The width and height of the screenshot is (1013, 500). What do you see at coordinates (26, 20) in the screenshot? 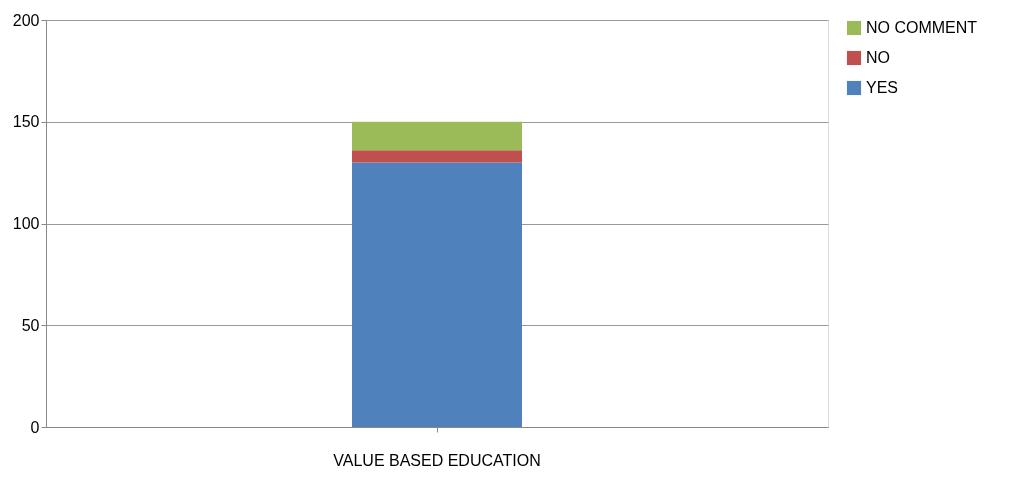
I see `y-tick-label: 200` at bounding box center [26, 20].